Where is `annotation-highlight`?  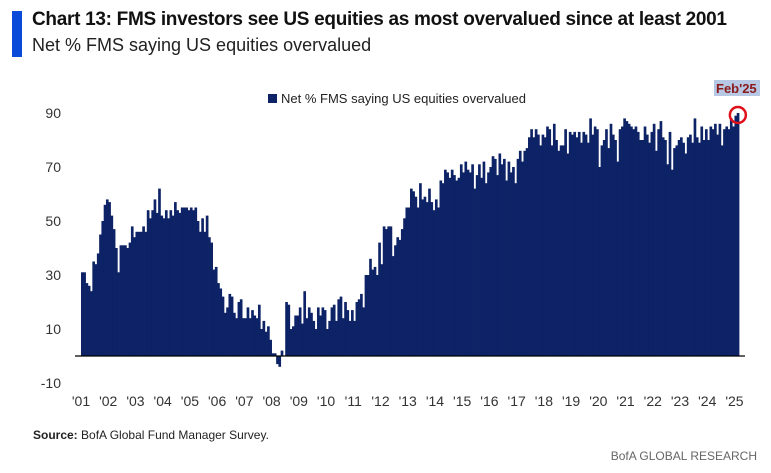 annotation-highlight is located at coordinates (737, 88).